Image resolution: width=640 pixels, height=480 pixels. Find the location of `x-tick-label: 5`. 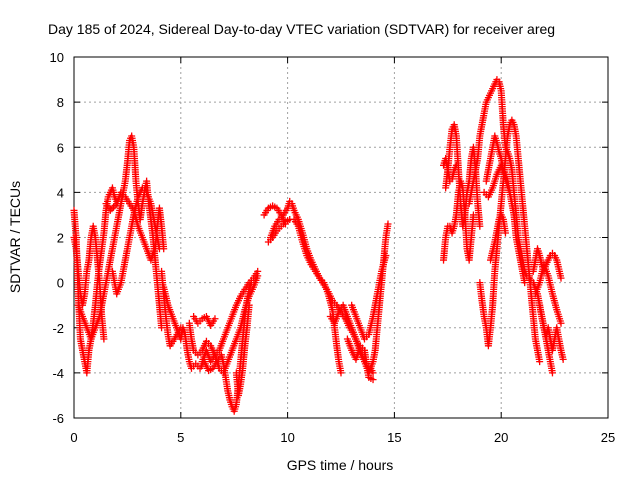

x-tick-label: 5 is located at coordinates (180, 437).